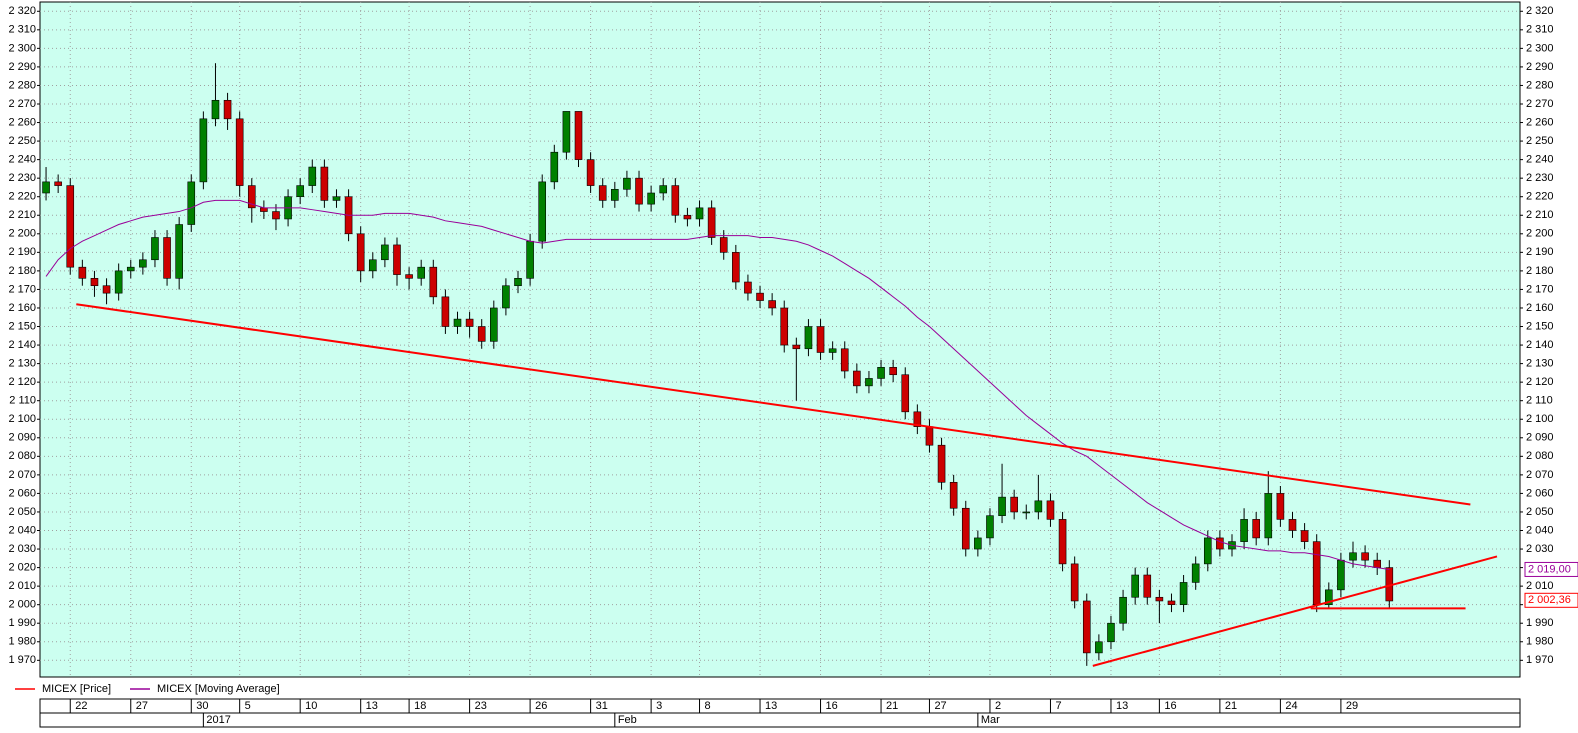  Describe the element at coordinates (1540, 289) in the screenshot. I see `y2-tick-label: 2 170` at that location.